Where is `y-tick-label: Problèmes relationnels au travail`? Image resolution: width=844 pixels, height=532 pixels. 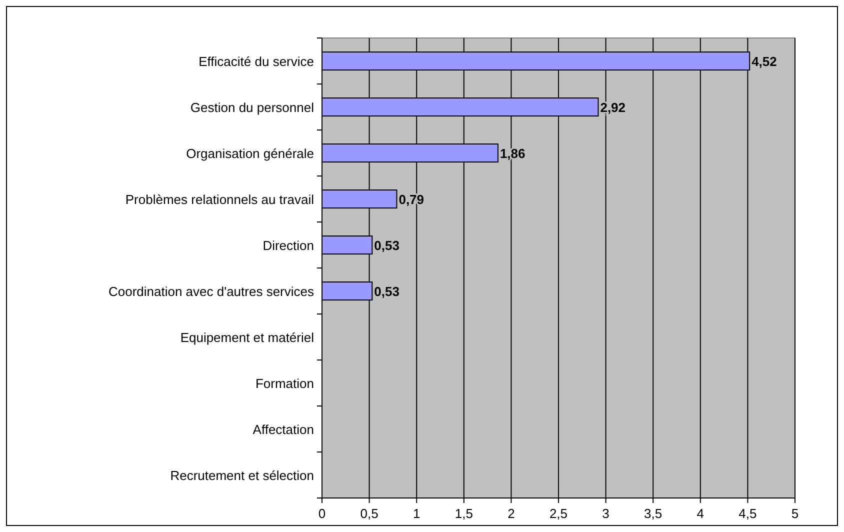 y-tick-label: Problèmes relationnels au travail is located at coordinates (219, 199).